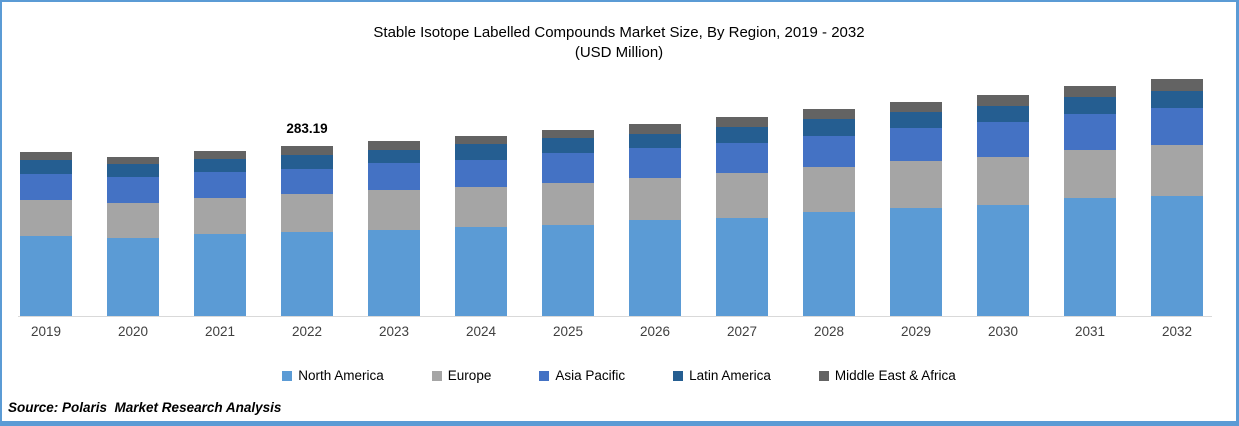  I want to click on bar-segment-north-america-2030, so click(1003, 260).